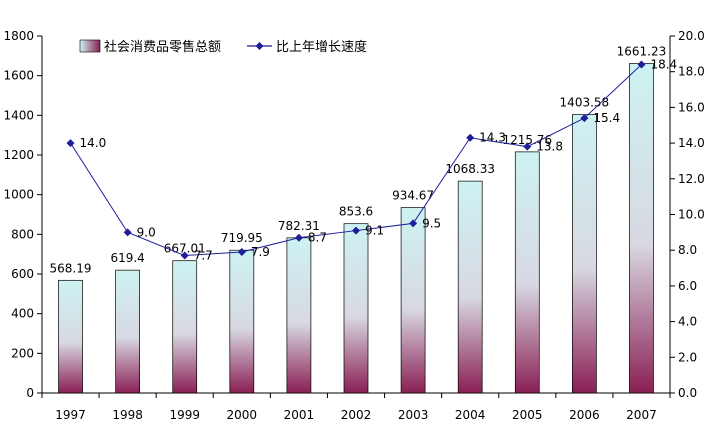 The height and width of the screenshot is (442, 720). Describe the element at coordinates (687, 393) in the screenshot. I see `right-tick-label: 0.0` at that location.